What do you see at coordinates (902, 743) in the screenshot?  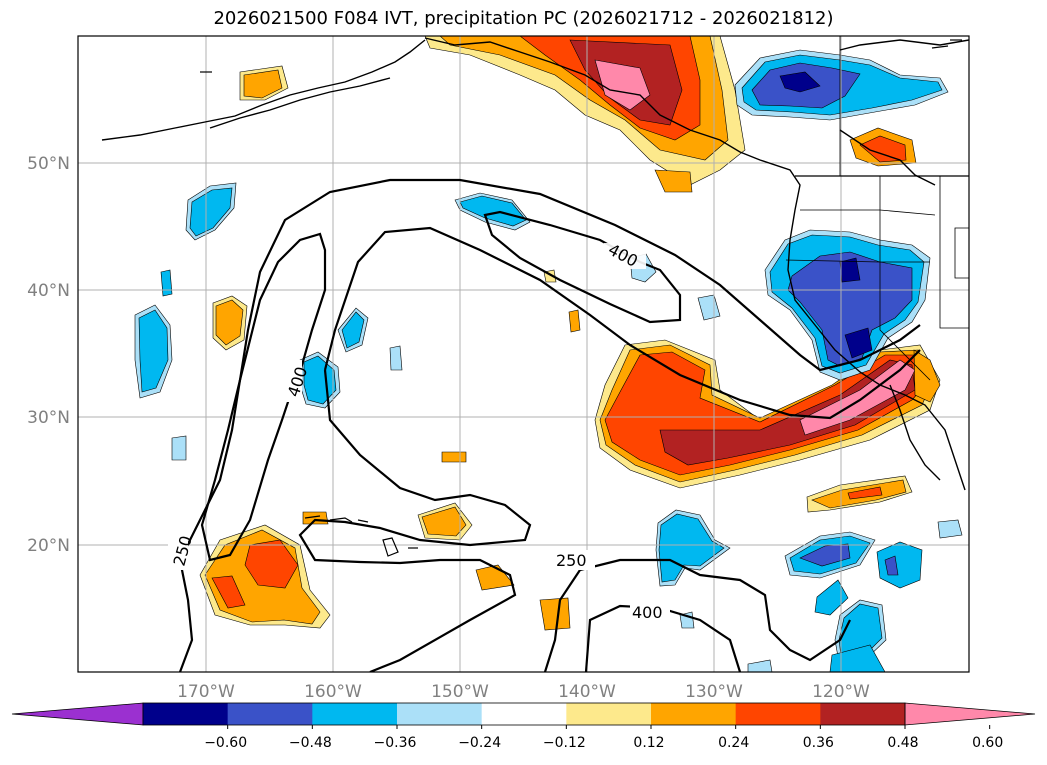 I see `colorbar-tick-label: 0.48` at bounding box center [902, 743].